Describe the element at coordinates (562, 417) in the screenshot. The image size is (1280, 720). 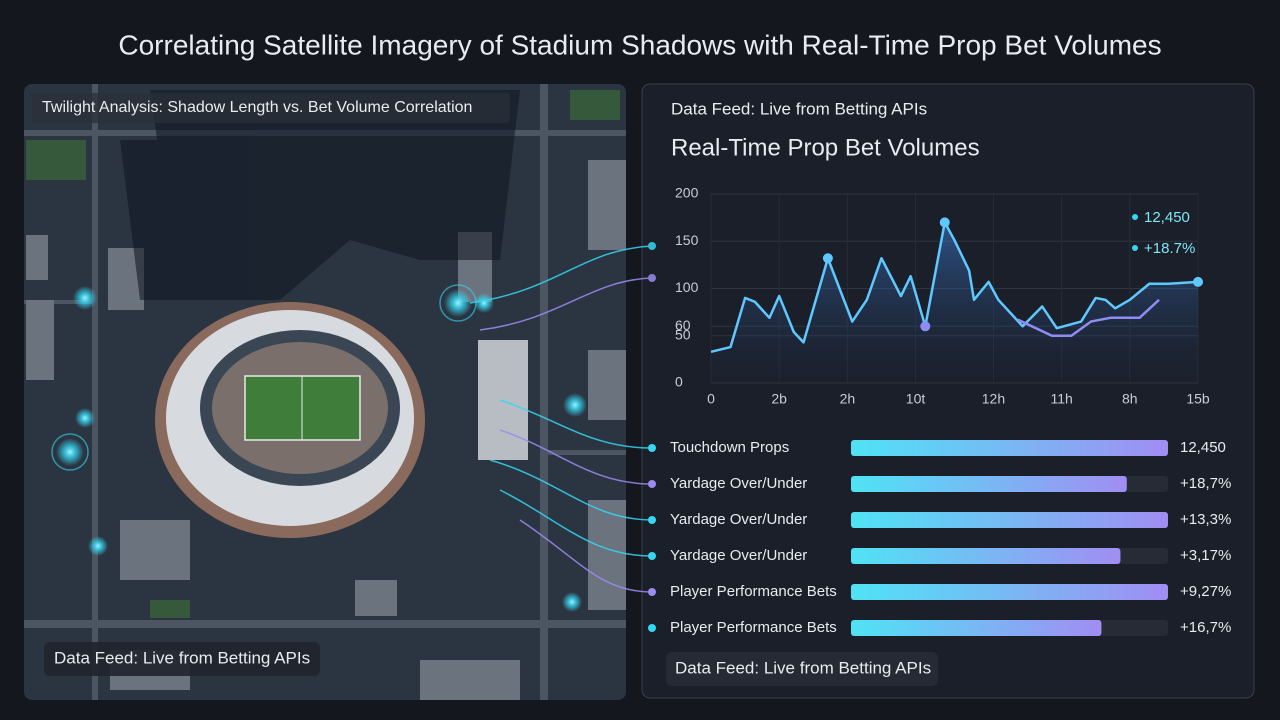
I see `connectors` at that location.